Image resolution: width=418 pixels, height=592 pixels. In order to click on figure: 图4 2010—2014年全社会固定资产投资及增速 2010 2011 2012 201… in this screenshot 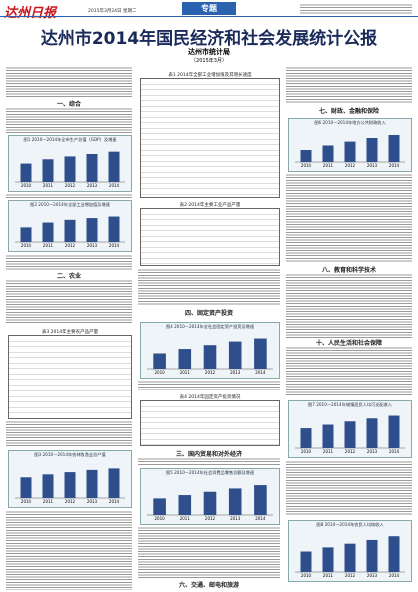, I will do `click(210, 350)`.